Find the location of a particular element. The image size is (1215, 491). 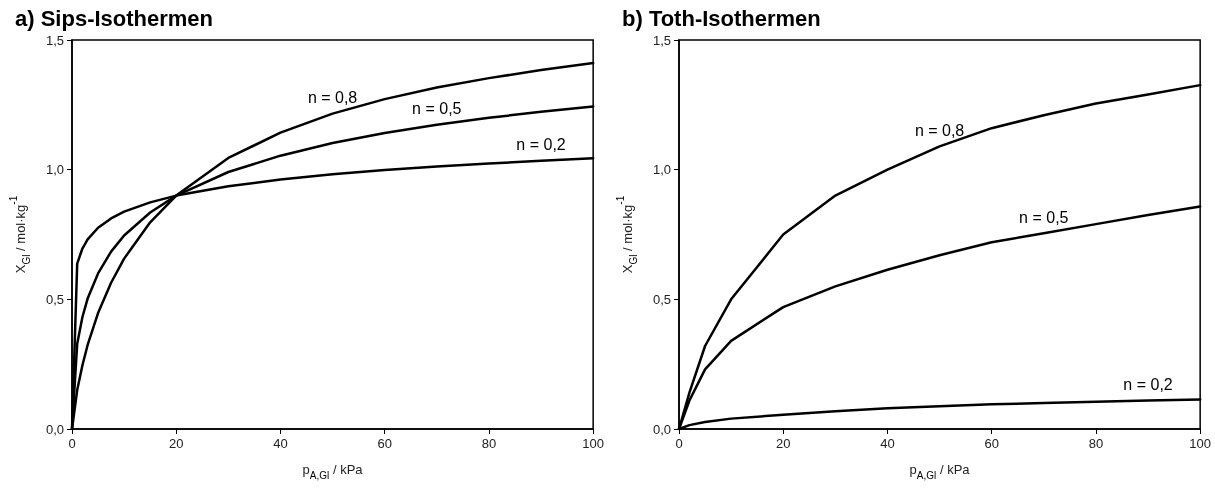

chart-title: b) Toth-Isothermen is located at coordinates (721, 18).